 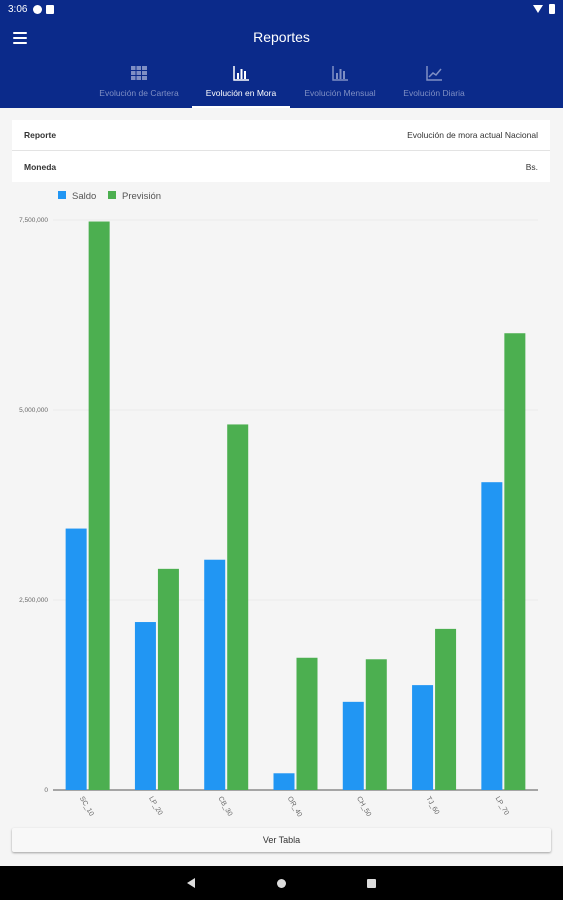 I want to click on battery-icon, so click(x=552, y=9).